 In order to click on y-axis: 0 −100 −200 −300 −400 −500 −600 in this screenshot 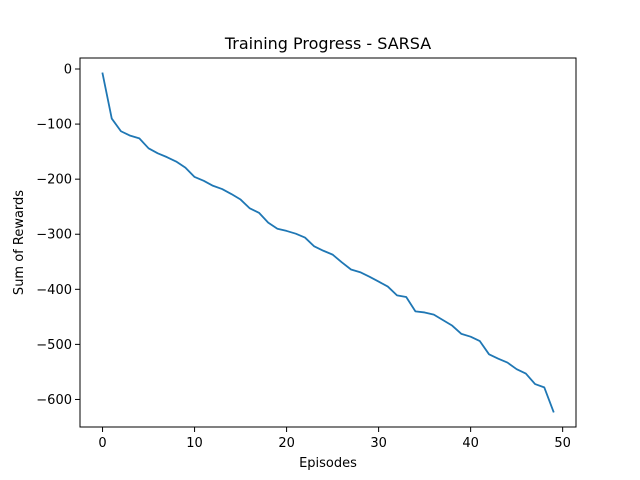, I will do `click(58, 235)`.